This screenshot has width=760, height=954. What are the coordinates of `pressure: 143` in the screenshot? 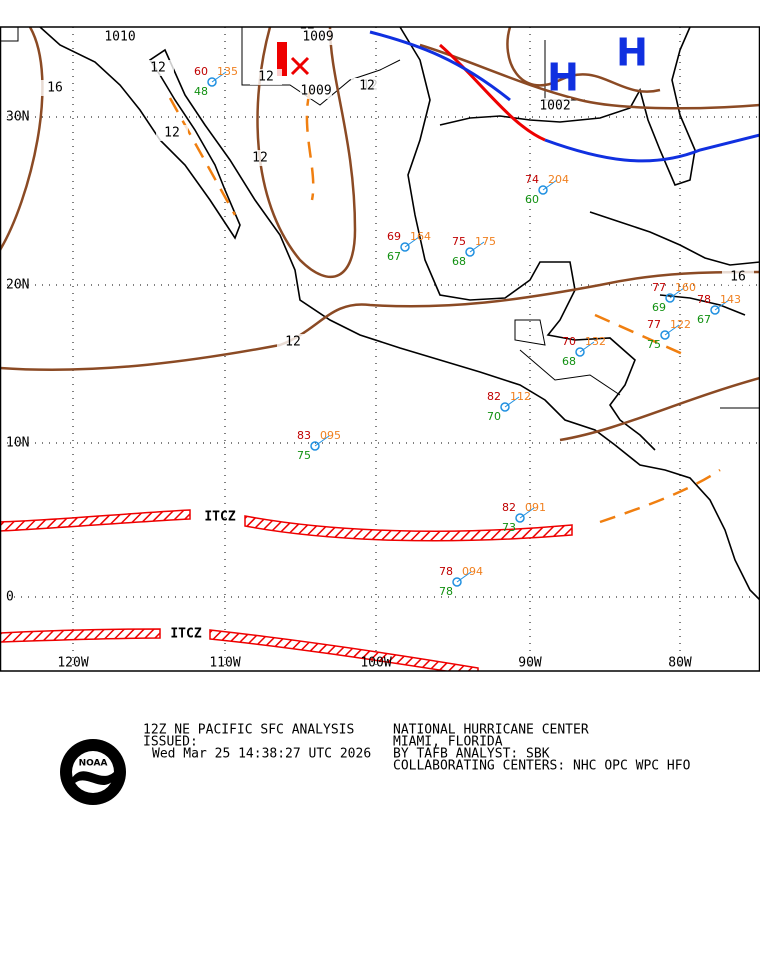 It's located at (730, 299).